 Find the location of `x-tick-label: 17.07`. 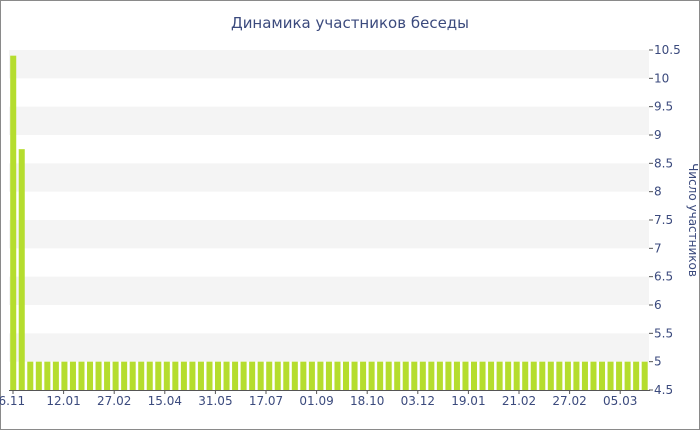

x-tick-label: 17.07 is located at coordinates (266, 401).